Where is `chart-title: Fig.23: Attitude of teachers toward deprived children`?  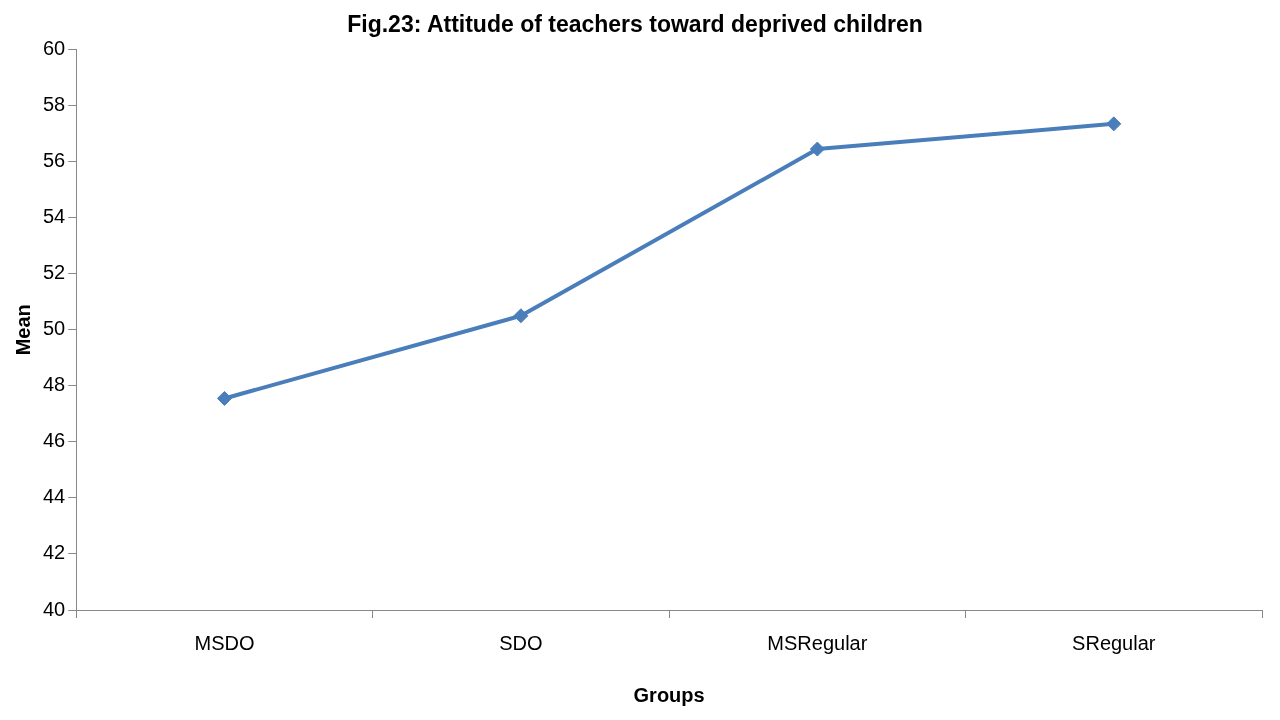 chart-title: Fig.23: Attitude of teachers toward deprived children is located at coordinates (635, 24).